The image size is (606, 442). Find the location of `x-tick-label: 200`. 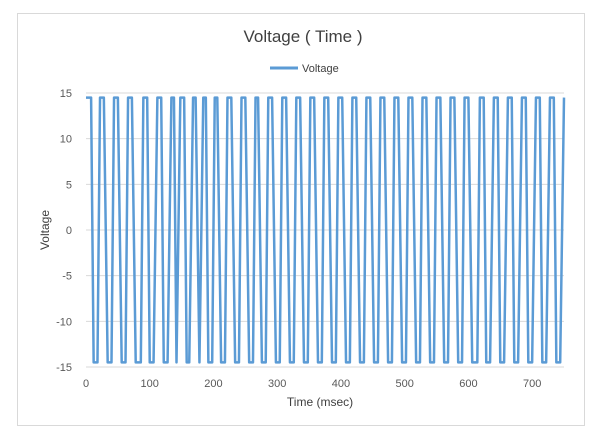

x-tick-label: 200 is located at coordinates (213, 384).